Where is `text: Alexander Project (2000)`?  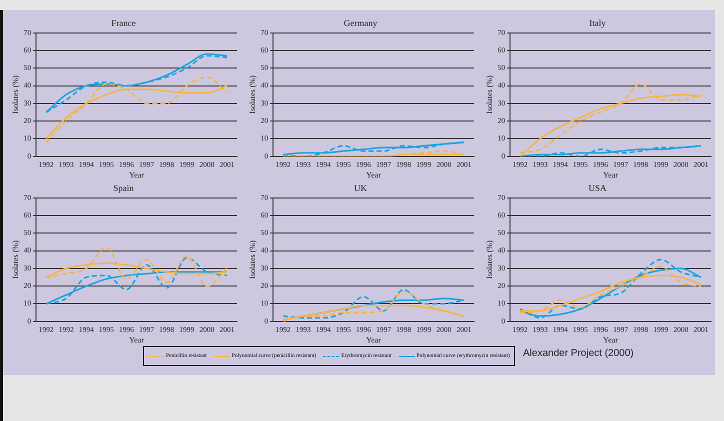 text: Alexander Project (2000) is located at coordinates (578, 353).